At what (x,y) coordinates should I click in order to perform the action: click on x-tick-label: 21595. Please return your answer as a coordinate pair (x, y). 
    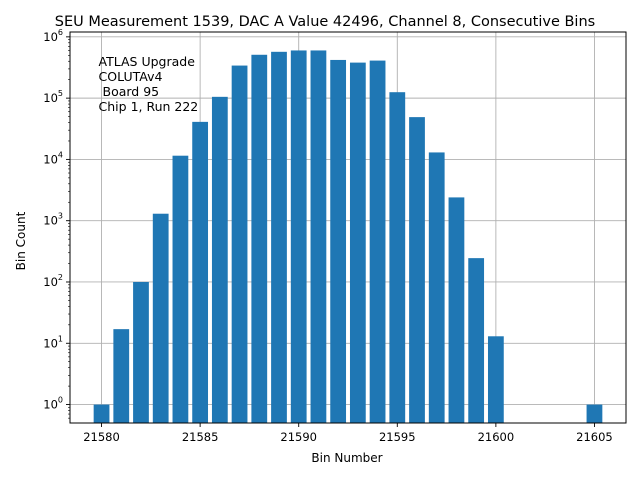
    Looking at the image, I should click on (397, 437).